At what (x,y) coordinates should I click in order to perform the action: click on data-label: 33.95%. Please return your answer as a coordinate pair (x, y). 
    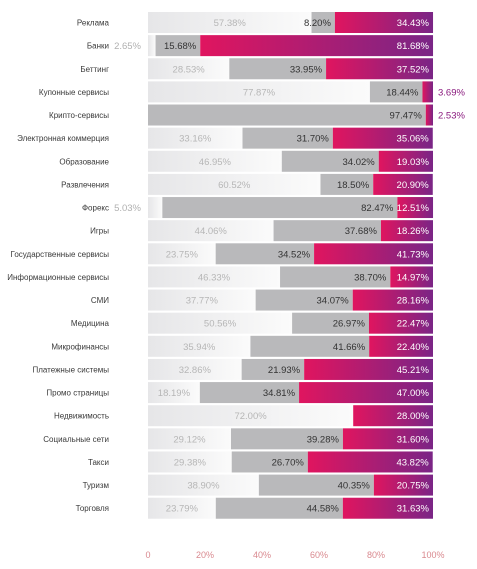
    Looking at the image, I should click on (306, 69).